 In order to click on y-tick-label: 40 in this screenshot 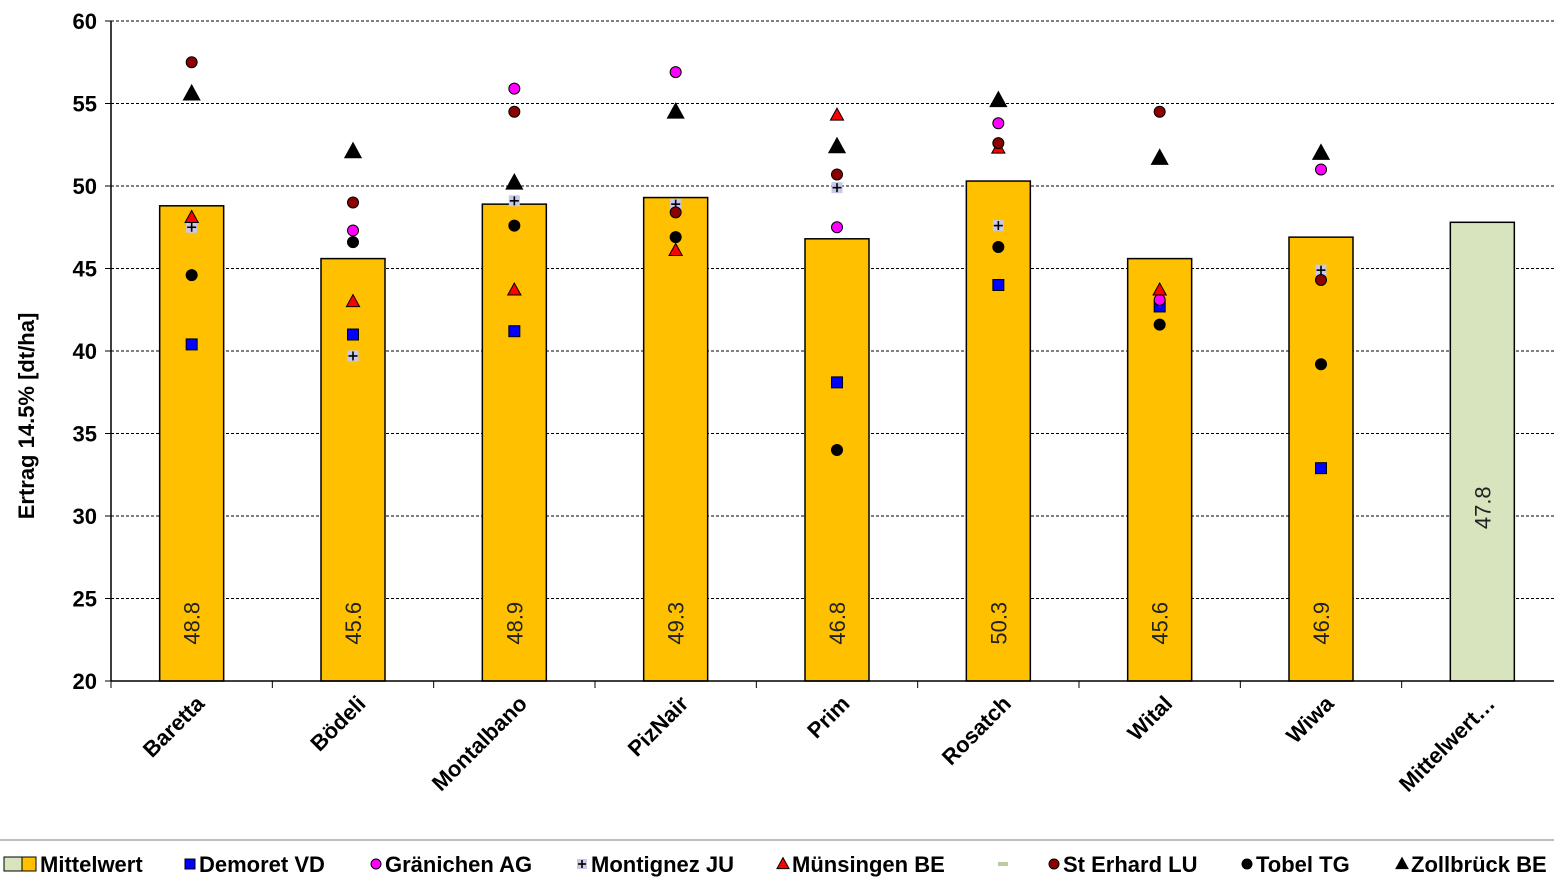, I will do `click(85, 351)`.